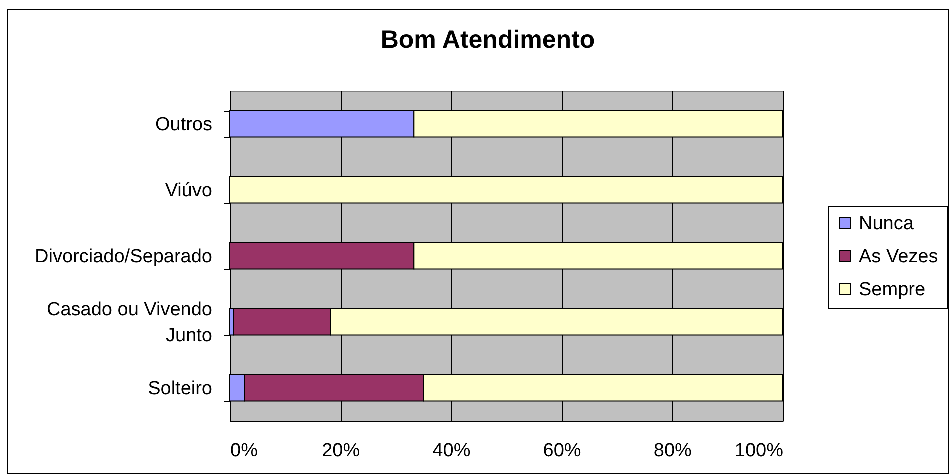 The width and height of the screenshot is (951, 476). What do you see at coordinates (180, 389) in the screenshot?
I see `y-tick-label: Solteiro` at bounding box center [180, 389].